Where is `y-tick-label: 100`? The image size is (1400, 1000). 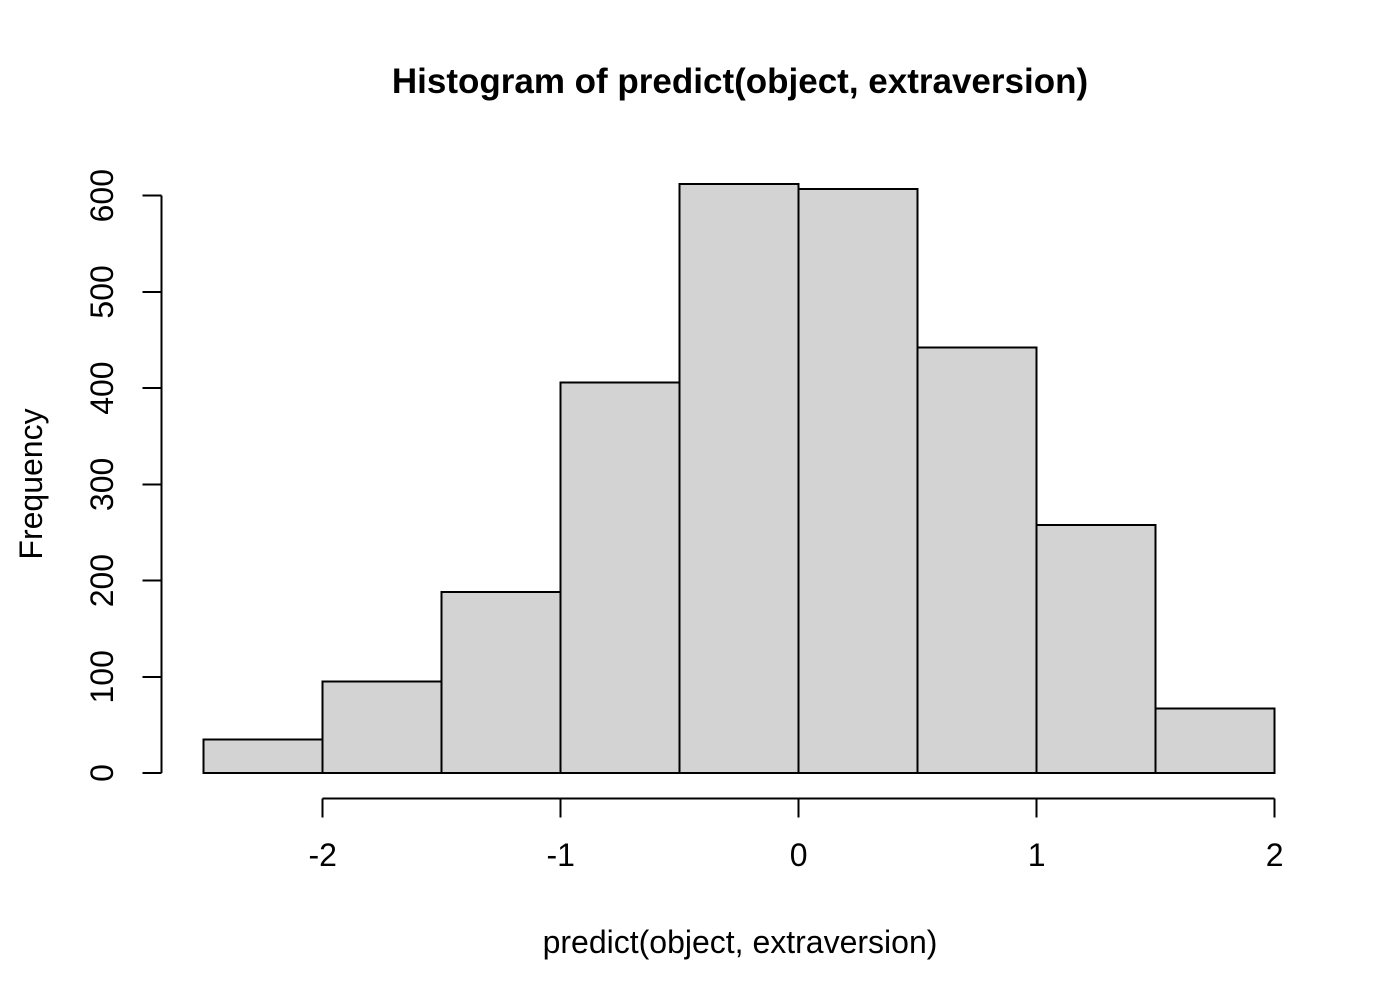 y-tick-label: 100 is located at coordinates (102, 676).